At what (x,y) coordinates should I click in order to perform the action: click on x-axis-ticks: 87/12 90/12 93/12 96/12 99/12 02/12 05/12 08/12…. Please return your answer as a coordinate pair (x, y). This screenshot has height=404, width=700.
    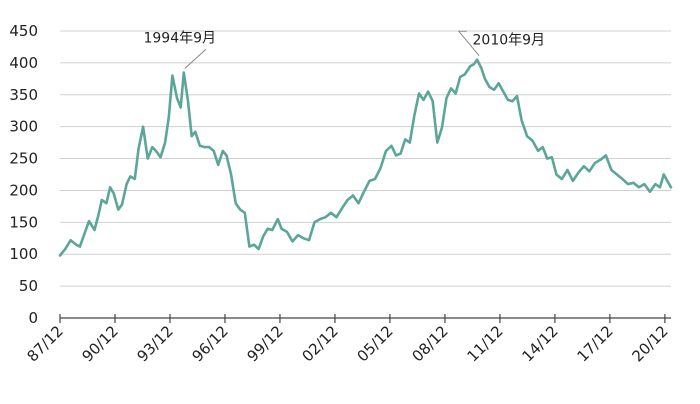
    Looking at the image, I should click on (348, 339).